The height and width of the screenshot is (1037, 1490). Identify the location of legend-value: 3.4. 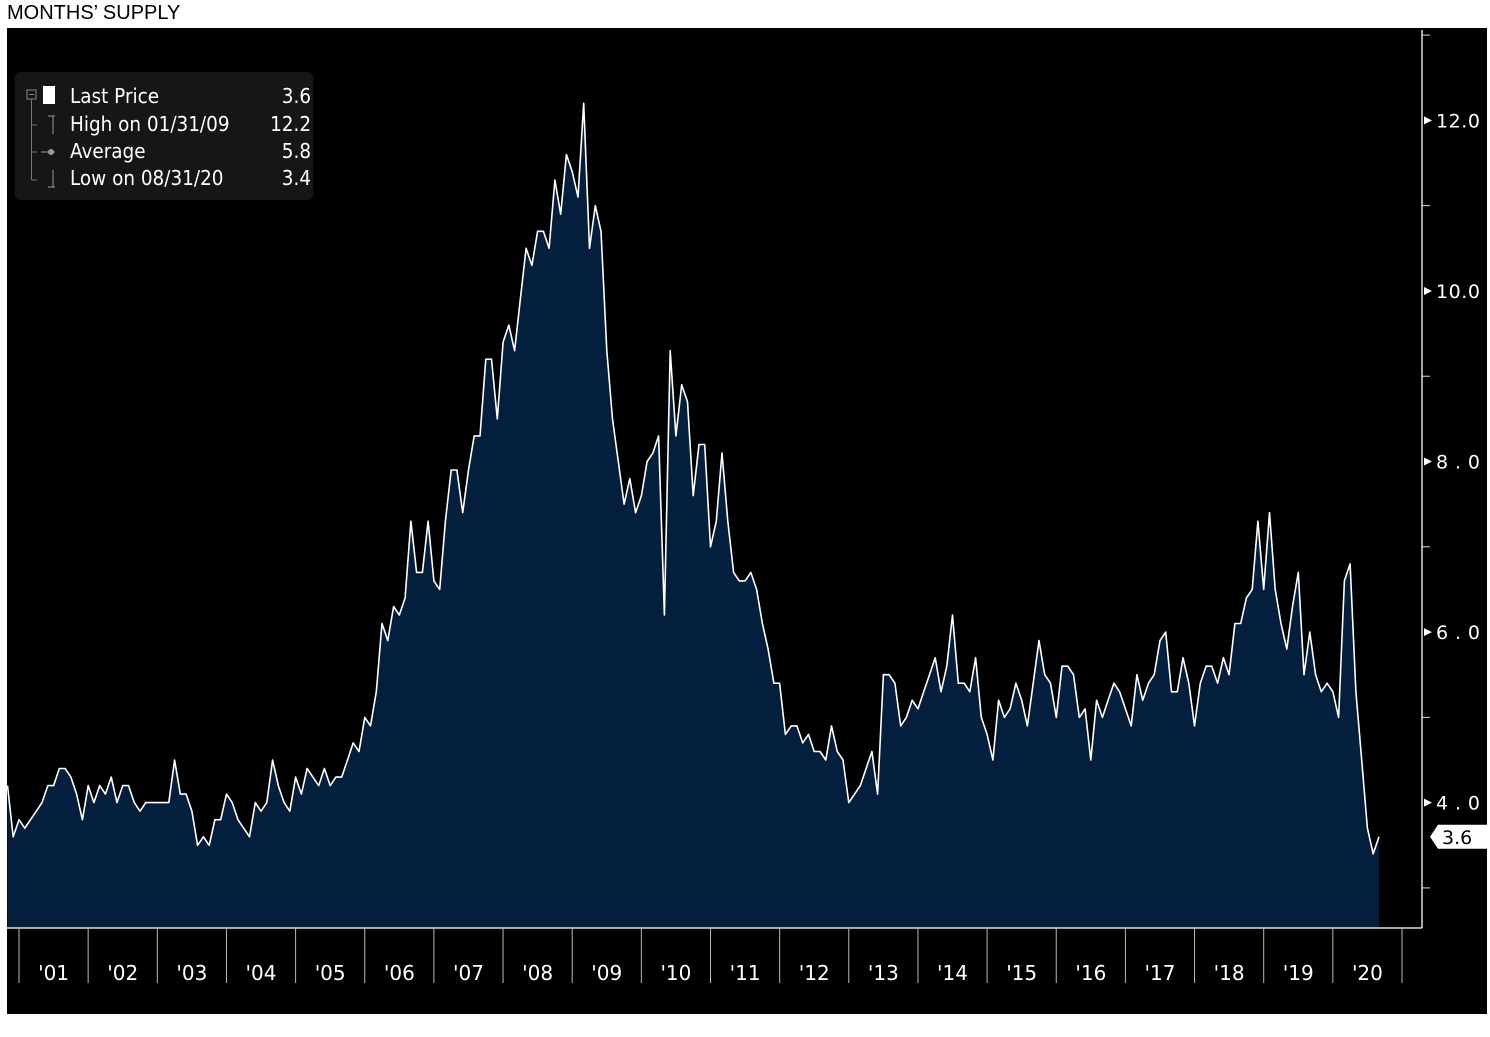
(296, 178).